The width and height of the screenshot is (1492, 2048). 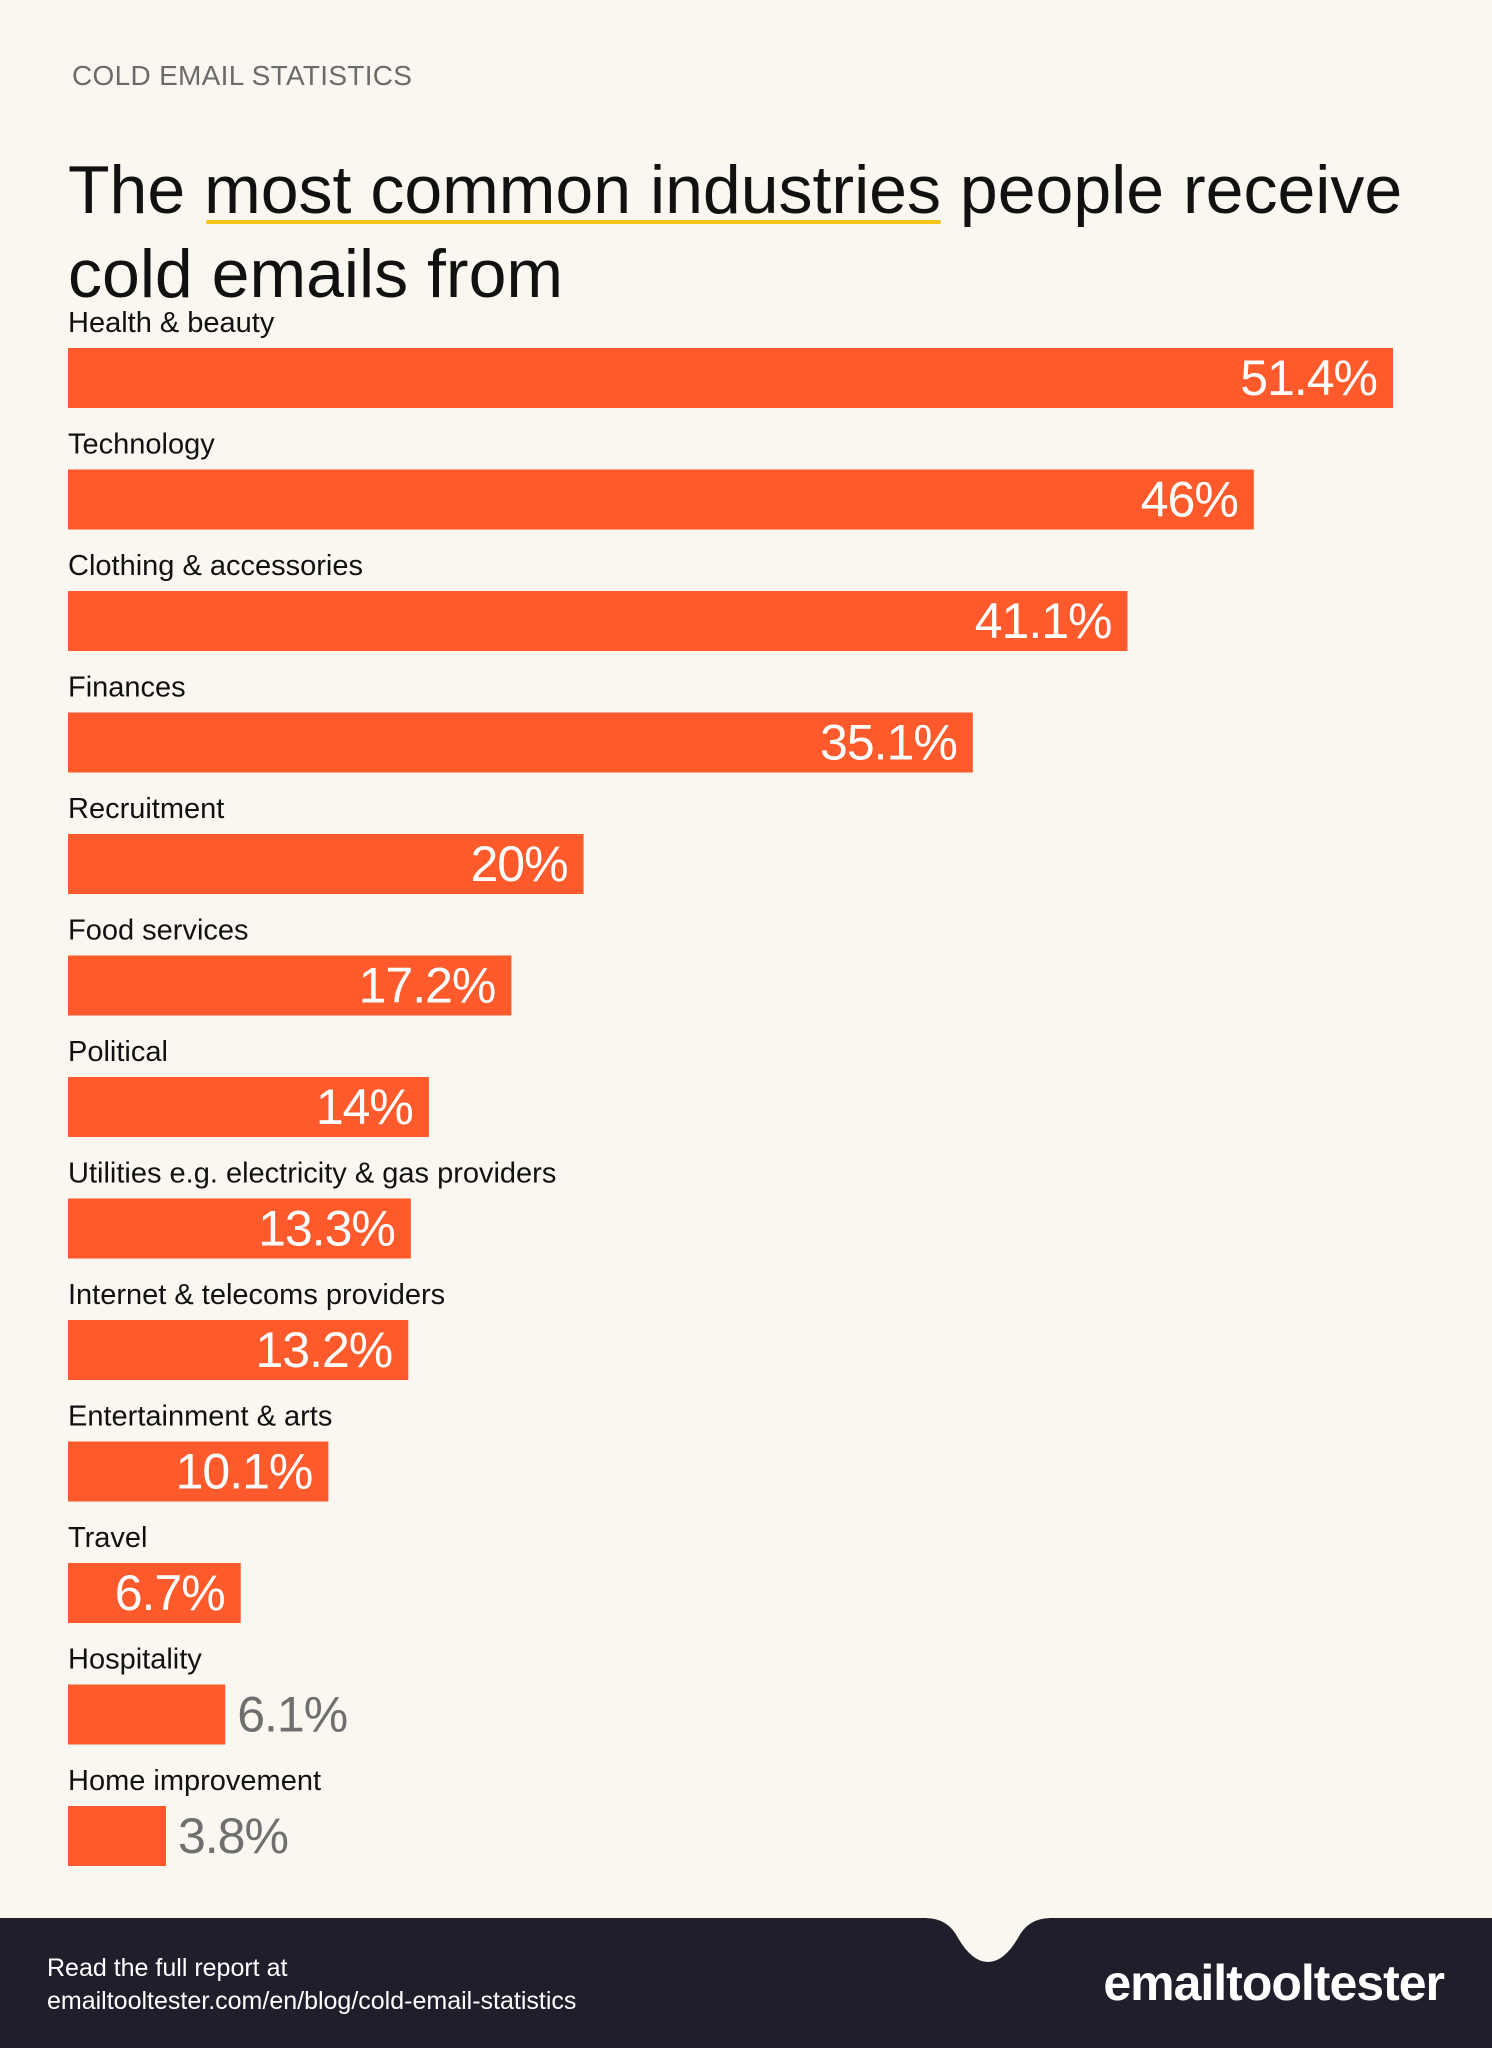 What do you see at coordinates (135, 1660) in the screenshot?
I see `category-label: Hospitality` at bounding box center [135, 1660].